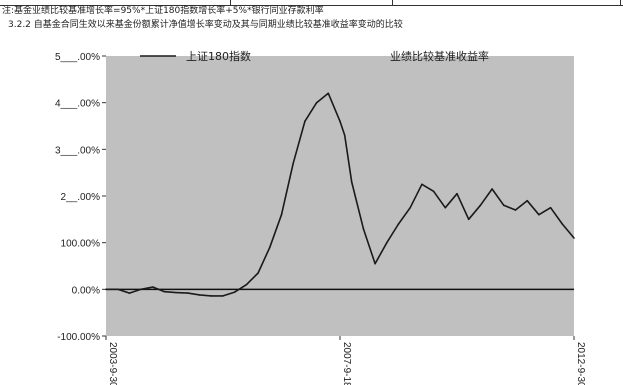 Image resolution: width=623 pixels, height=385 pixels. What do you see at coordinates (580, 363) in the screenshot?
I see `x-tick-label: 2012-9-30` at bounding box center [580, 363].